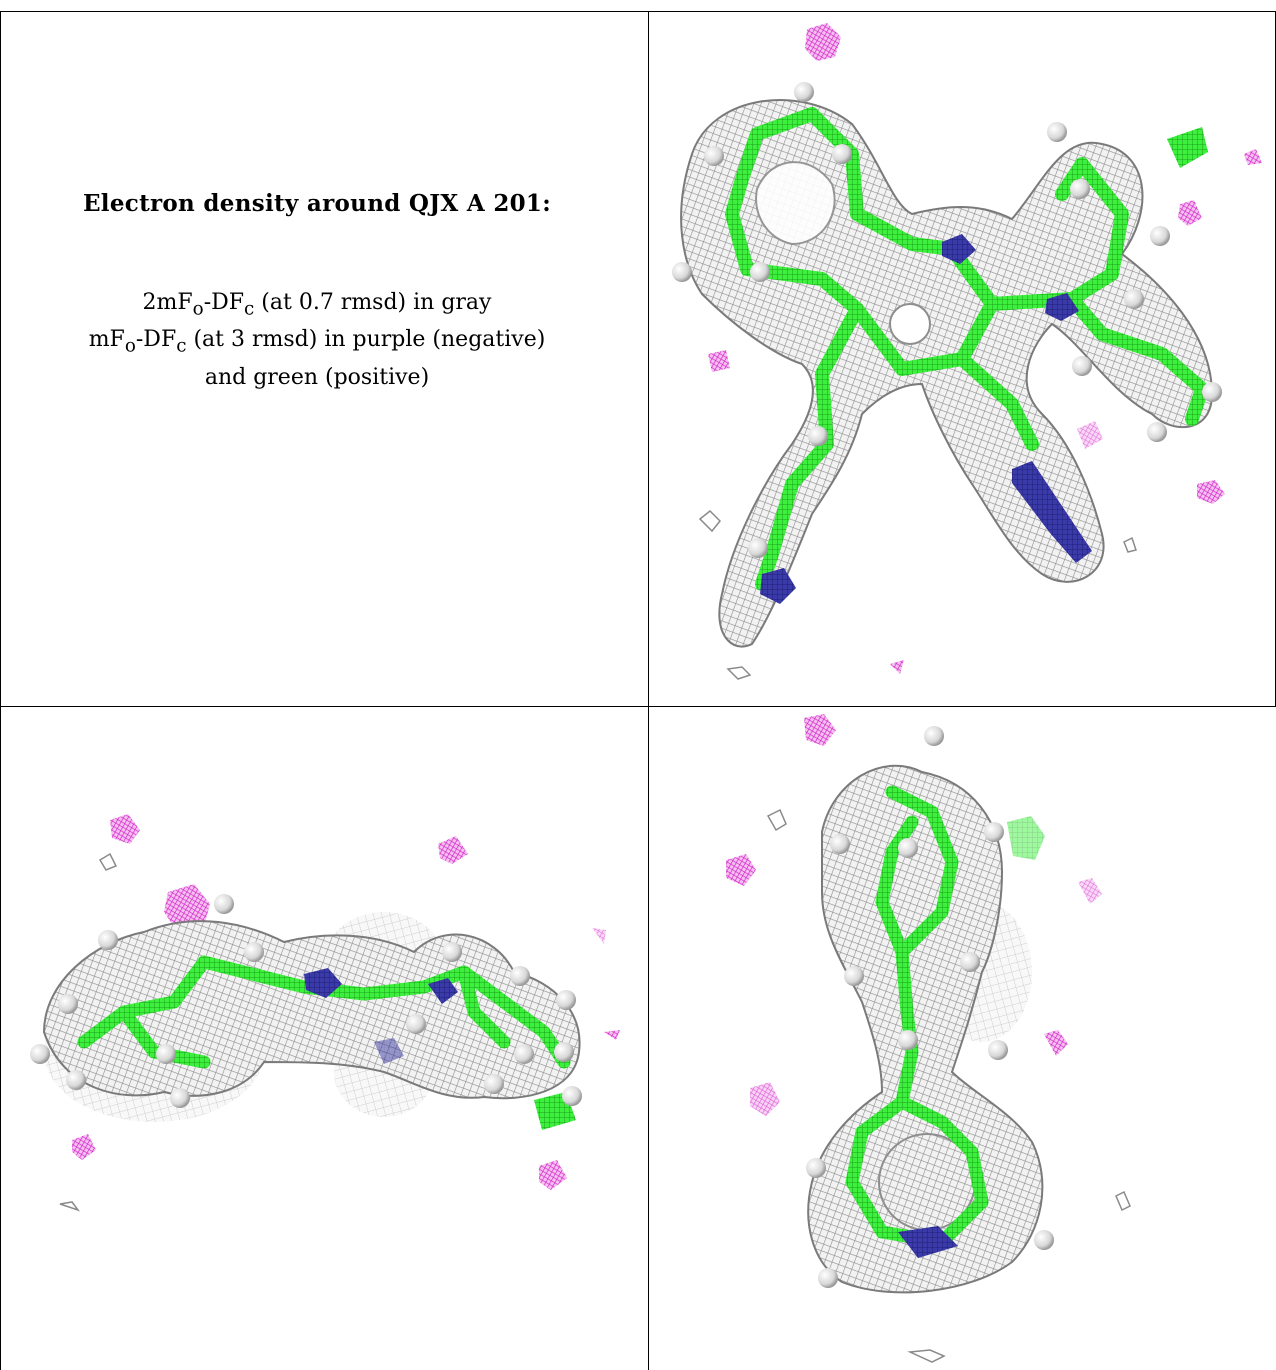 This screenshot has width=1276, height=1370. I want to click on gray-density-mesh, so click(925, 1029).